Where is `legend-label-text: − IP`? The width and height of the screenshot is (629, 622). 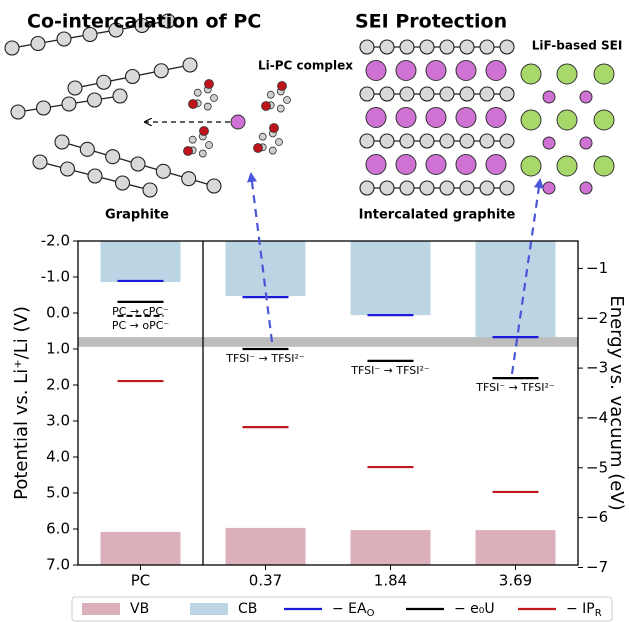 legend-label-text: − IP is located at coordinates (580, 609).